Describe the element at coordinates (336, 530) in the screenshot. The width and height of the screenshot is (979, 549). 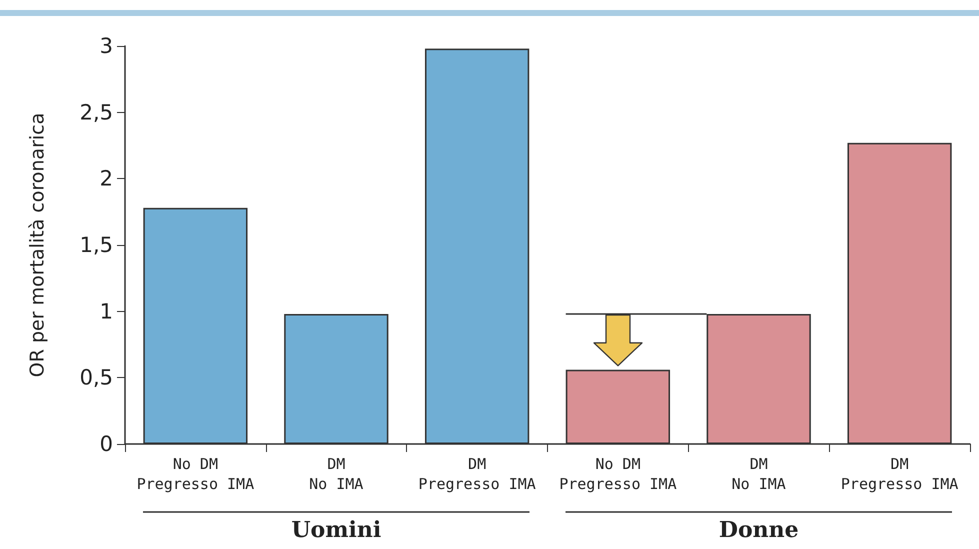
I see `text: Uomini` at that location.